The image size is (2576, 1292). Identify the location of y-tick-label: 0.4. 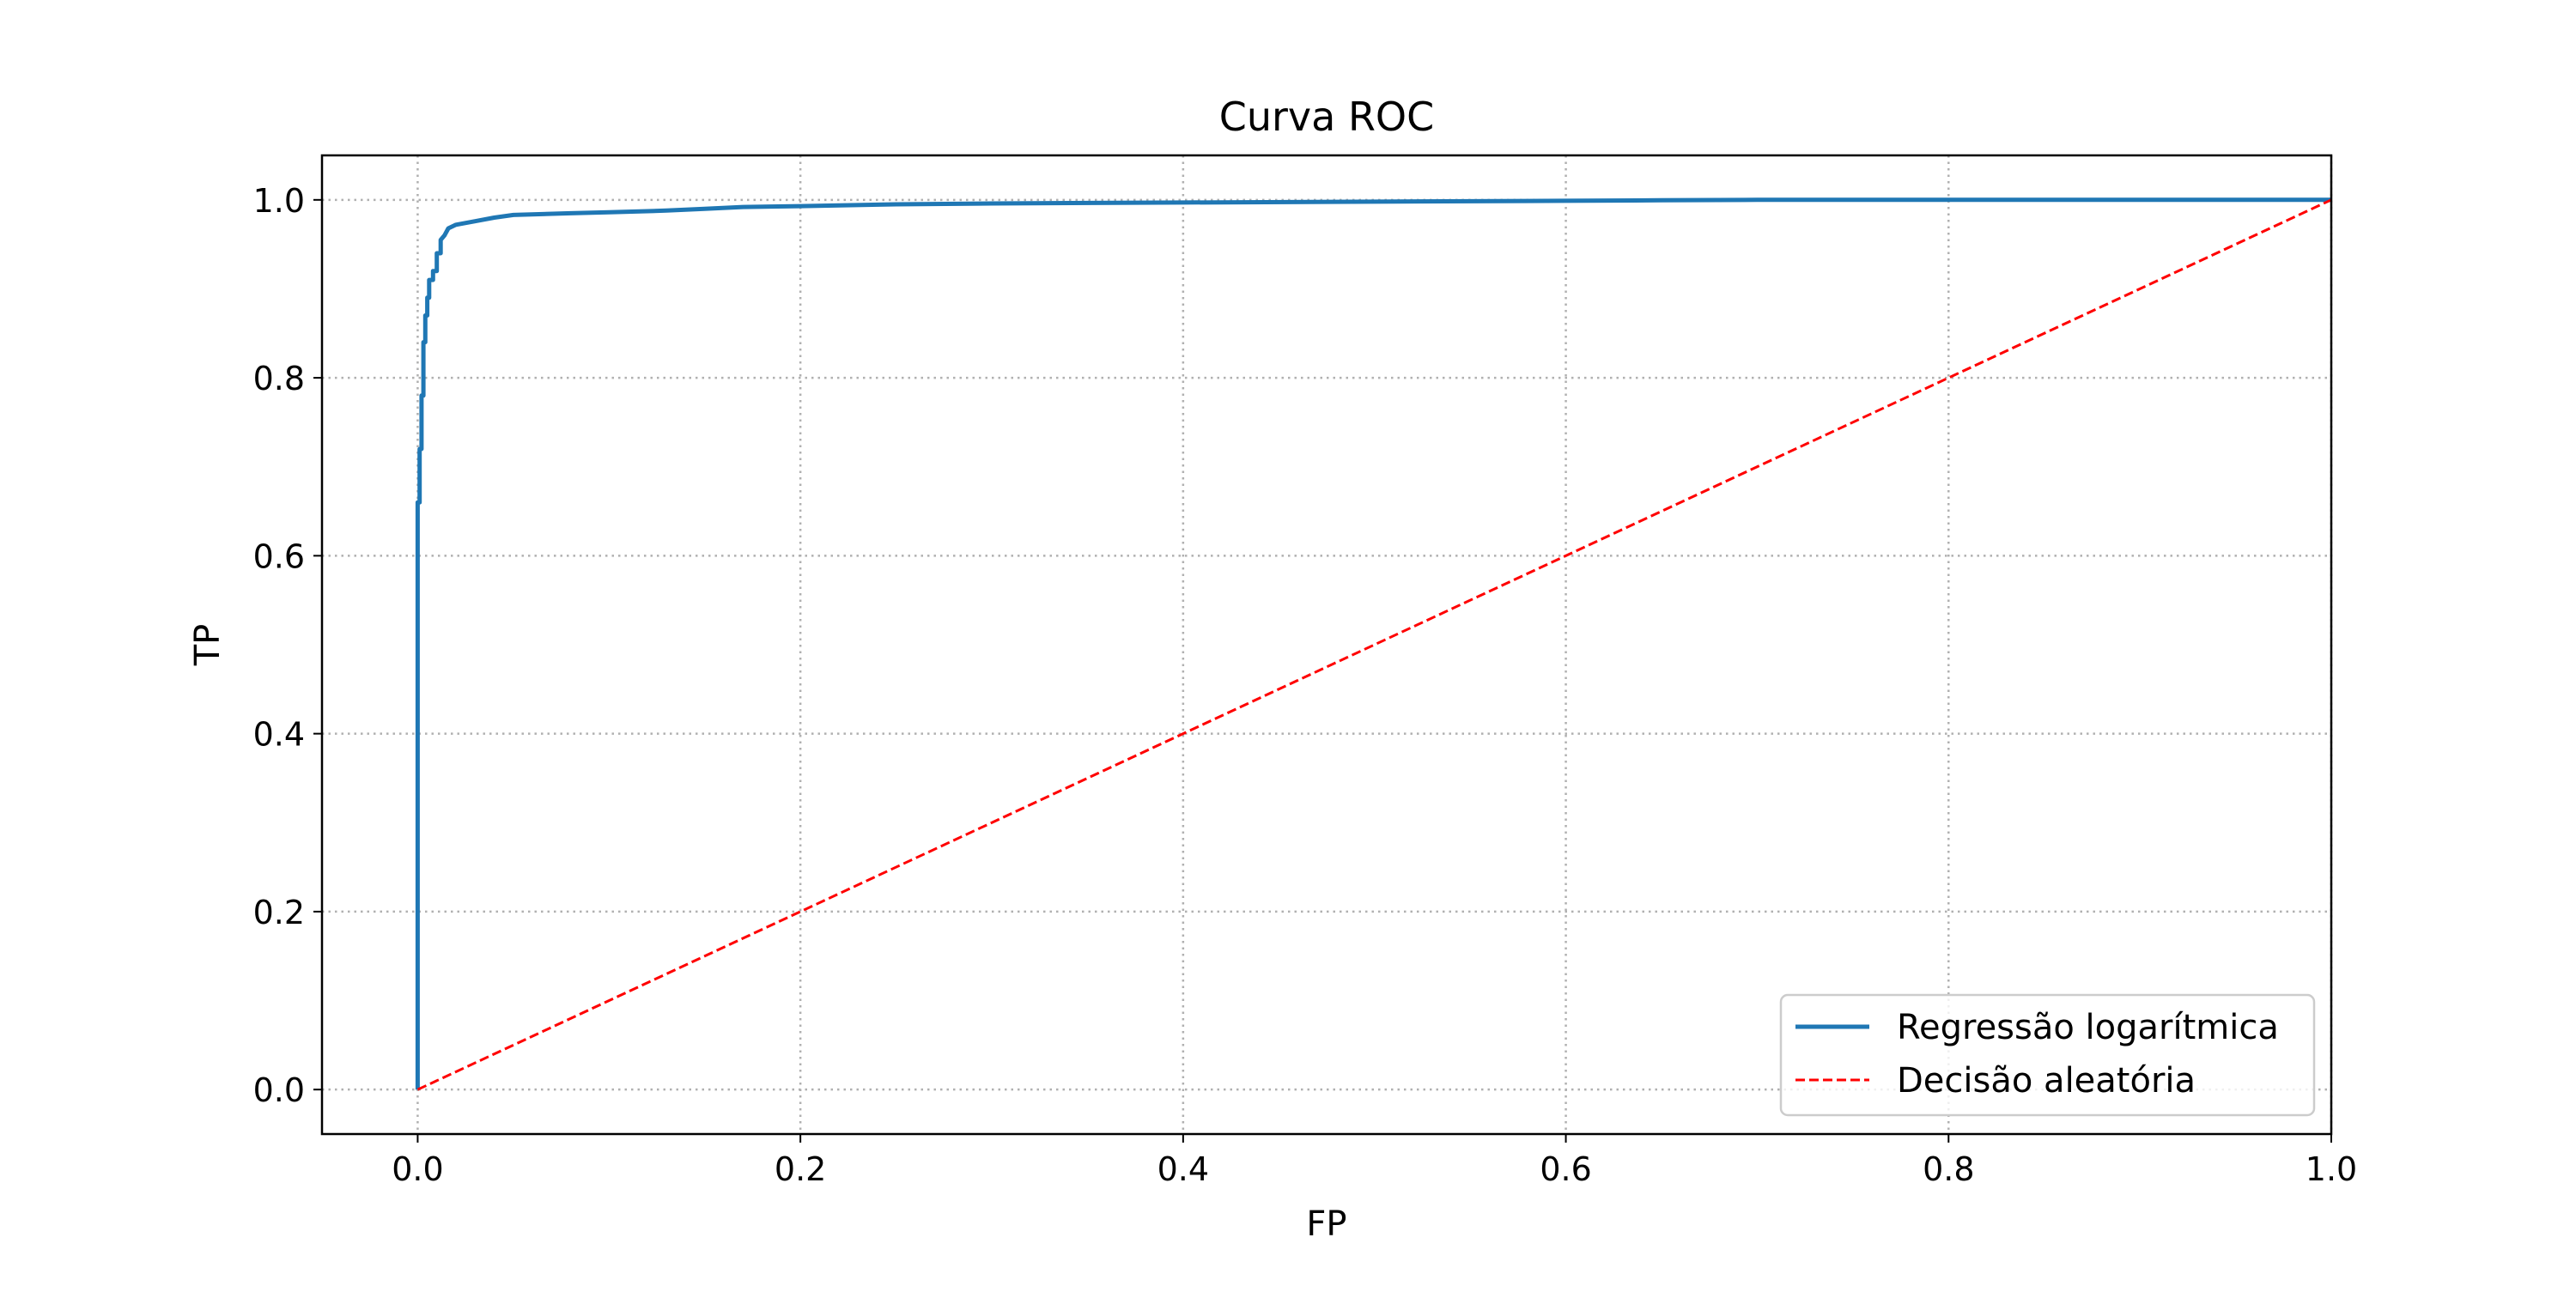
(279, 735).